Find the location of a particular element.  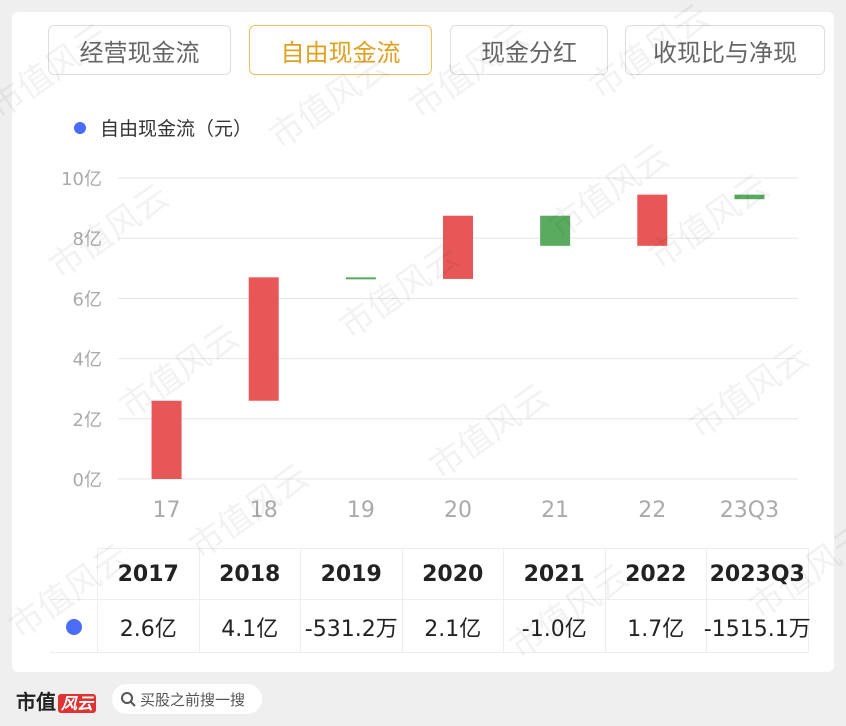

y-tick-label: 10亿 is located at coordinates (81, 179).